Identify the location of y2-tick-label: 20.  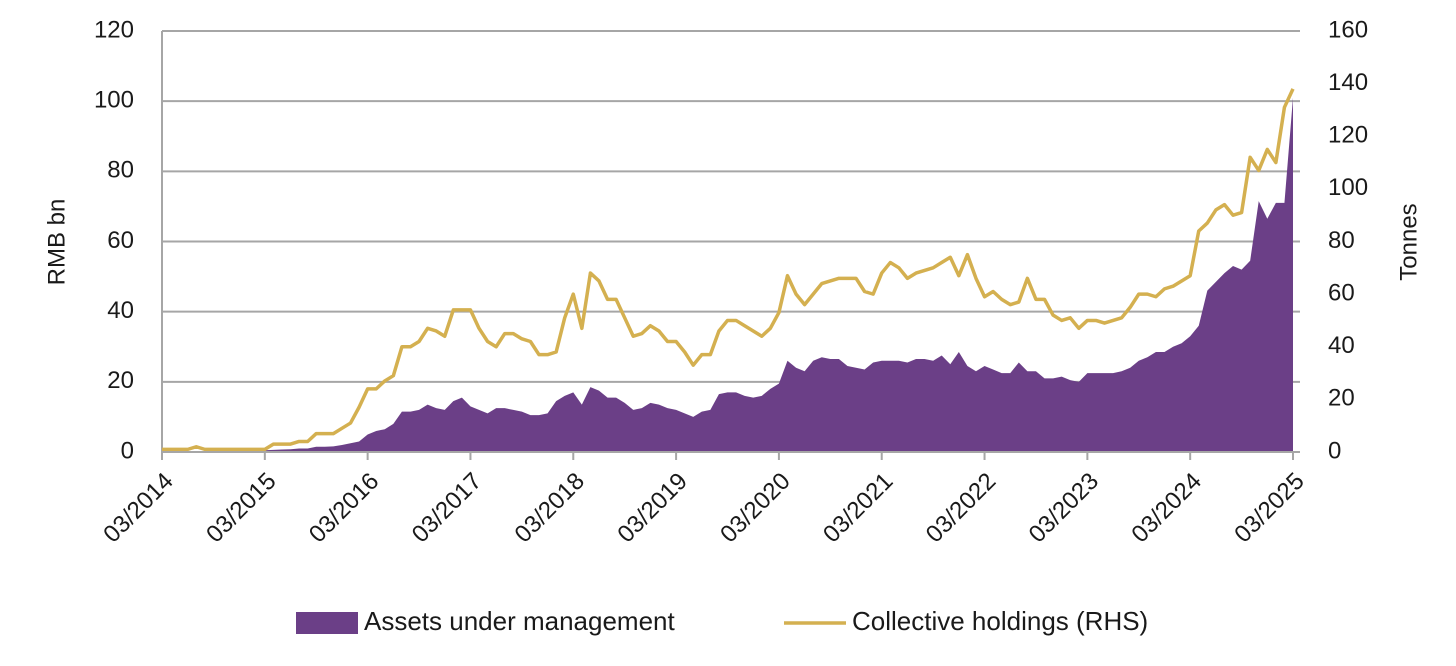
(1341, 398).